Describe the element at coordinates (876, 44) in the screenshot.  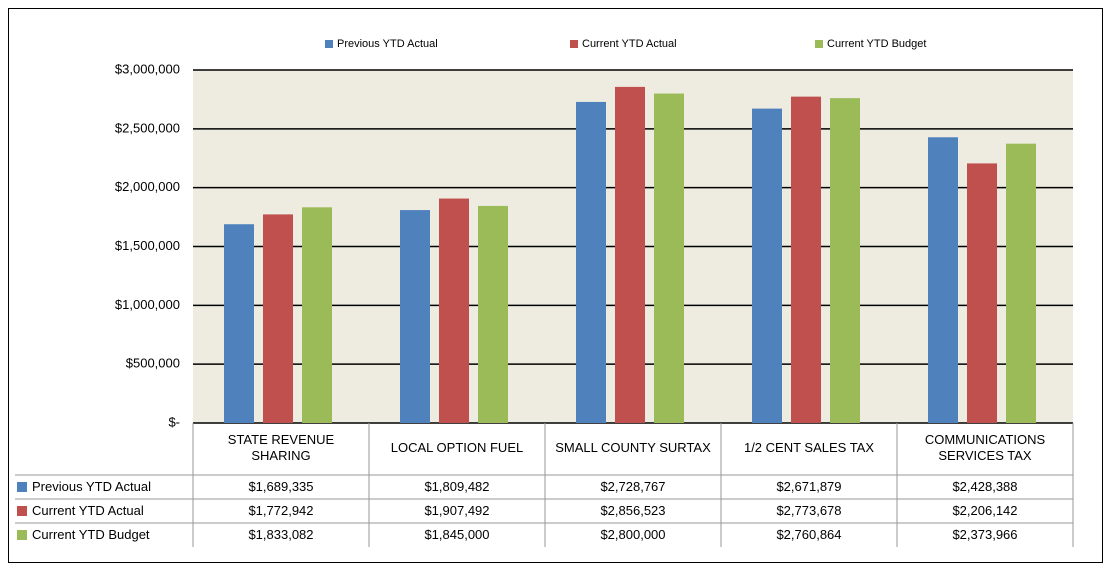
I see `legend-label: Current YTD Budget` at that location.